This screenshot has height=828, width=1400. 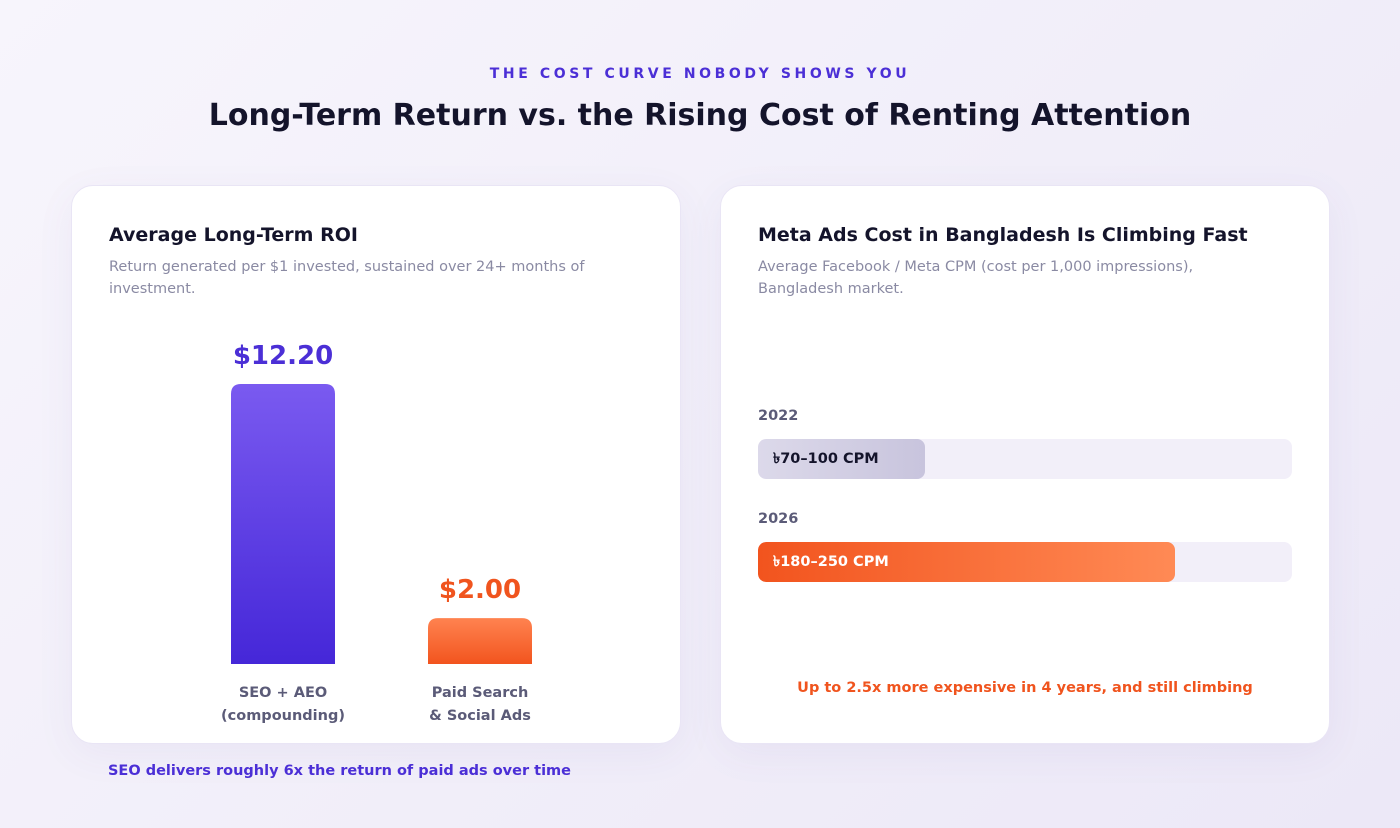 I want to click on roi-category-label-1: SEO + AEO (compounding), so click(x=283, y=704).